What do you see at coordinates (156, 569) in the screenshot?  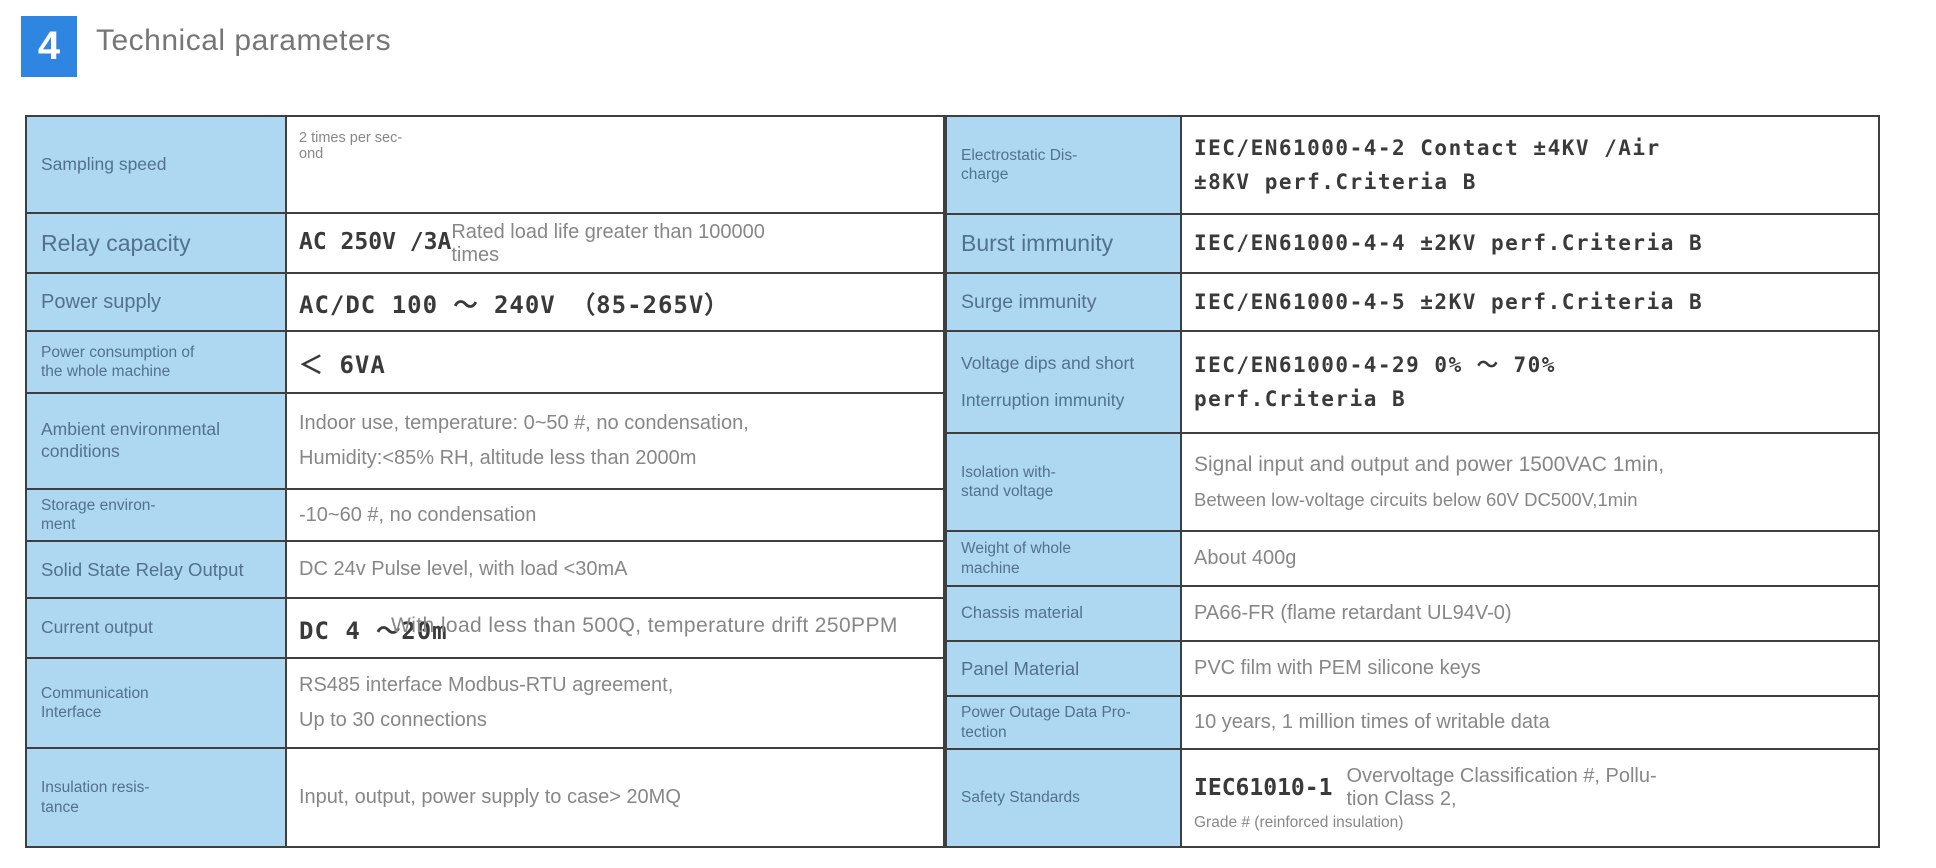 I see `label-solid-state-relay-output: Solid State Relay Output` at bounding box center [156, 569].